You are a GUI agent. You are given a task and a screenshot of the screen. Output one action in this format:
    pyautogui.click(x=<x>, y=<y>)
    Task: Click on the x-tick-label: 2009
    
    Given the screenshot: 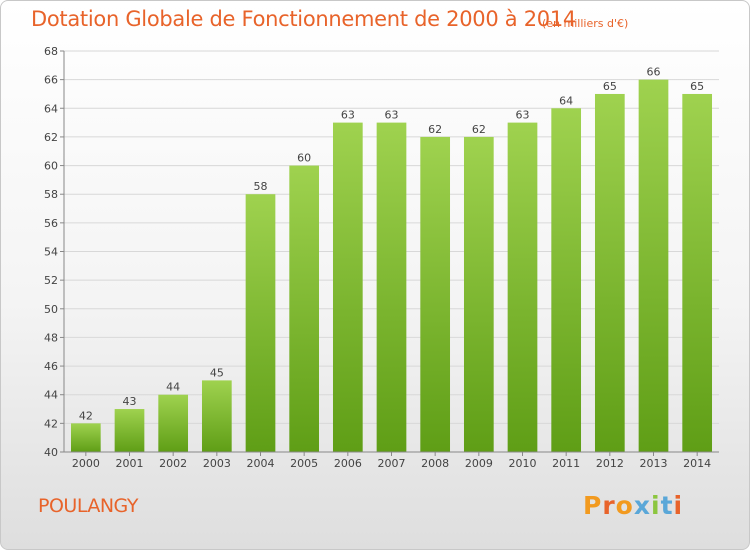 What is the action you would take?
    pyautogui.click(x=479, y=463)
    